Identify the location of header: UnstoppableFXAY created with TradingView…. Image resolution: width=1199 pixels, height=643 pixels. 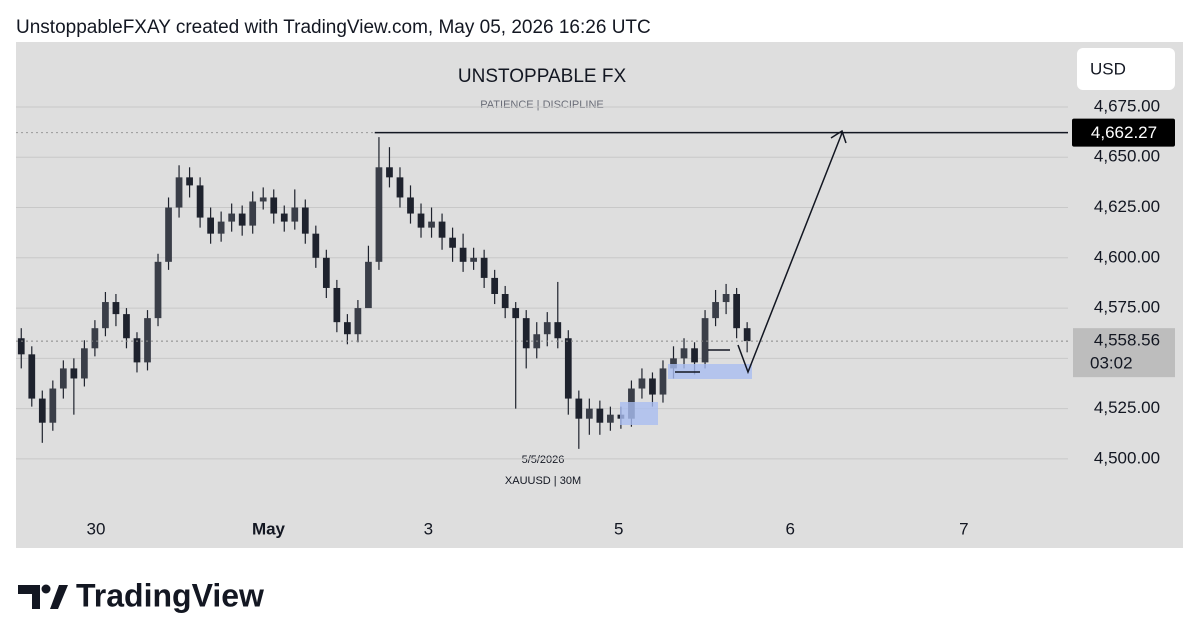
(333, 27).